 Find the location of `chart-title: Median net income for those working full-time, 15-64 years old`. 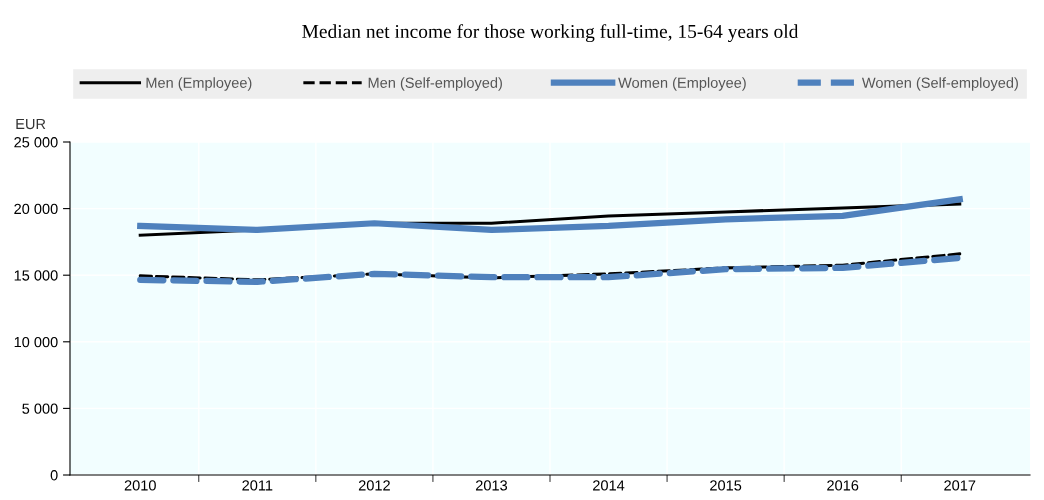

chart-title: Median net income for those working full-time, 15-64 years old is located at coordinates (550, 33).